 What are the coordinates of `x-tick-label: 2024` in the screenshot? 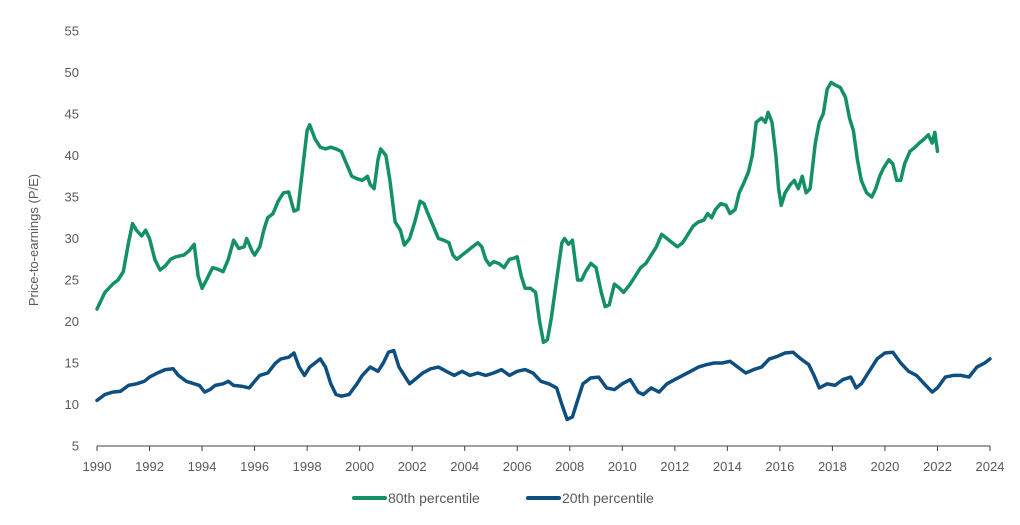 It's located at (990, 466).